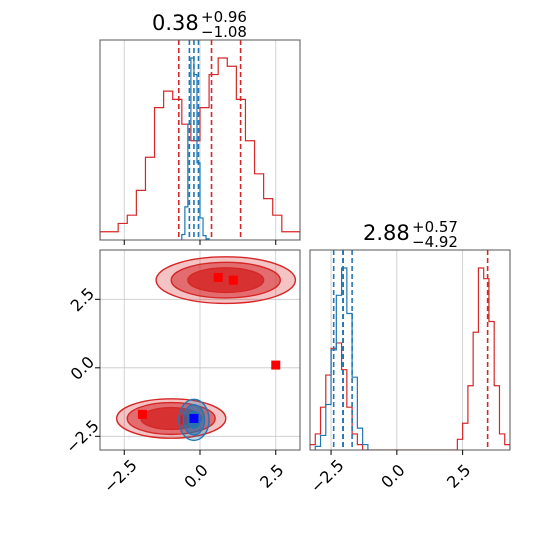 Image resolution: width=550 pixels, height=550 pixels. Describe the element at coordinates (435, 227) in the screenshot. I see `title-param-2-plus: +0.57` at that location.